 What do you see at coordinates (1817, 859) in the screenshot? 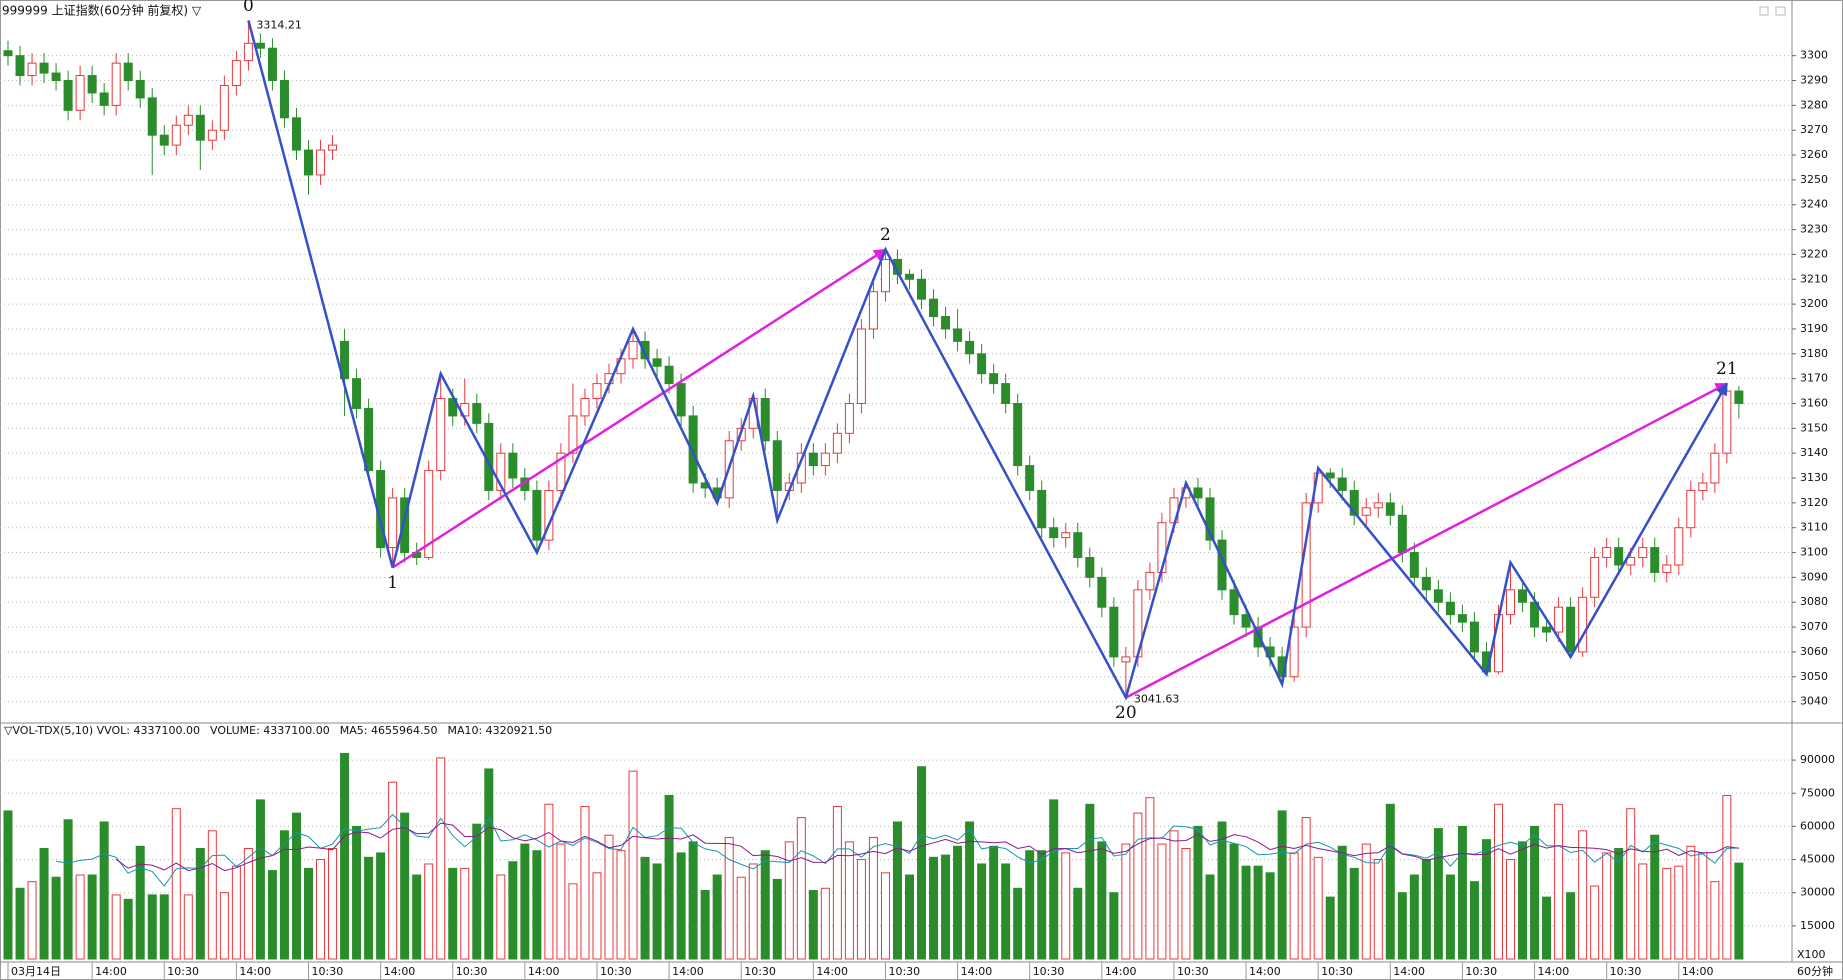
I see `y-tick-label: 45000` at bounding box center [1817, 859].